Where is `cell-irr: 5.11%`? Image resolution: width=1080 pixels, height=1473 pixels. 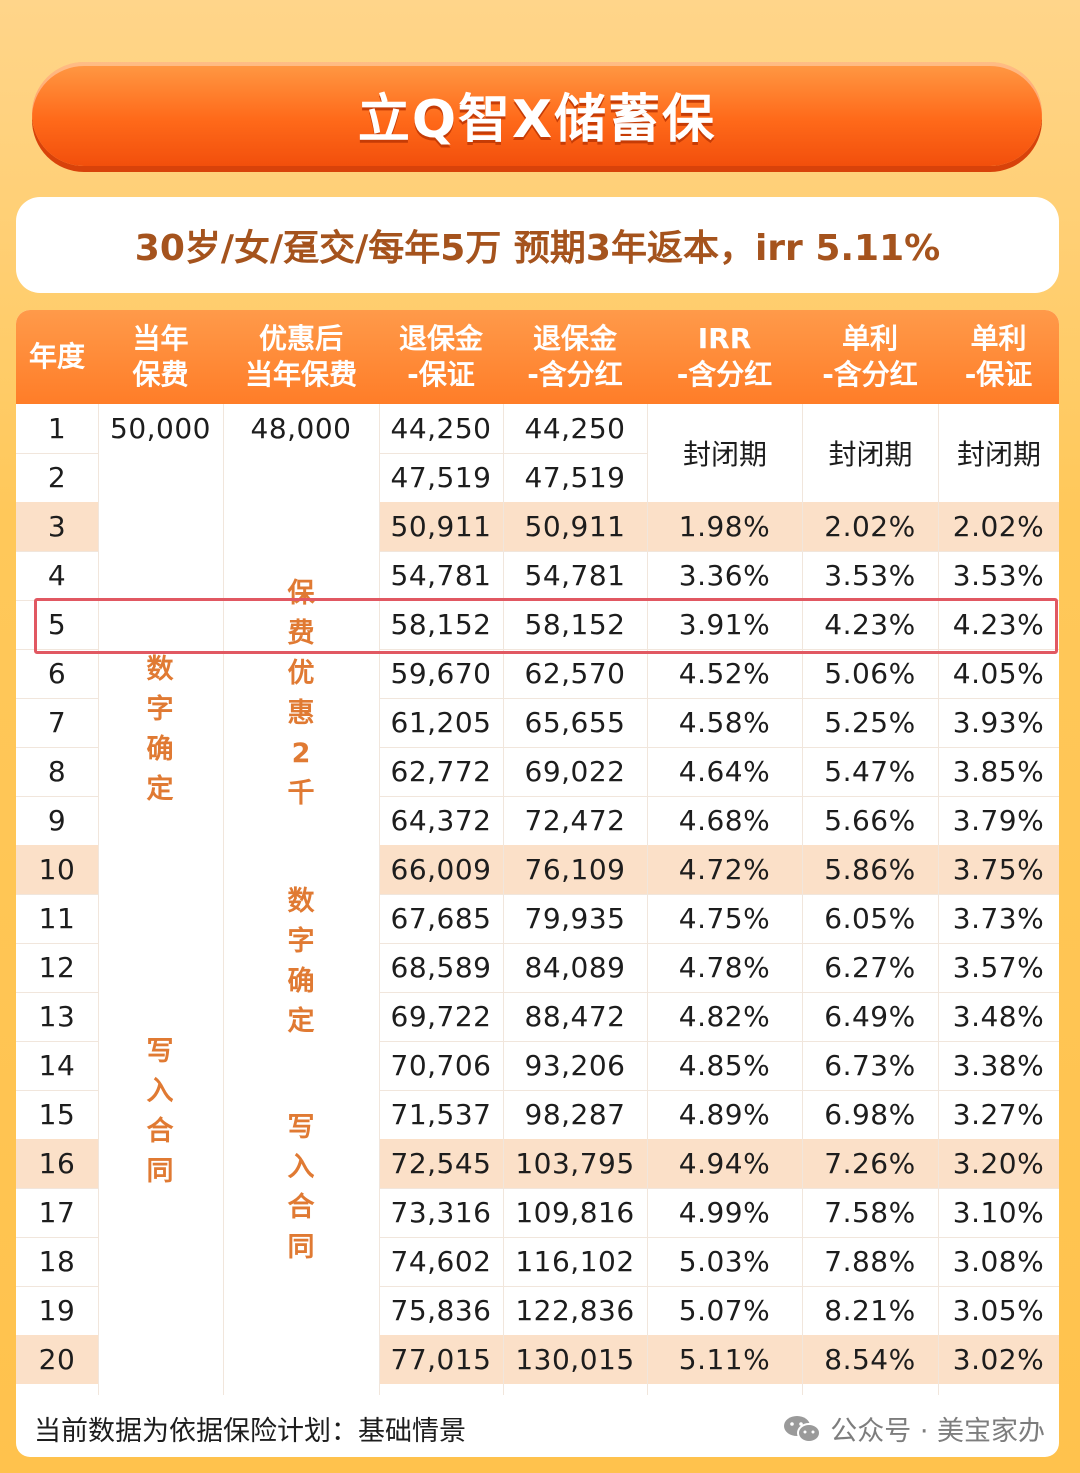
cell-irr: 5.11% is located at coordinates (724, 1359).